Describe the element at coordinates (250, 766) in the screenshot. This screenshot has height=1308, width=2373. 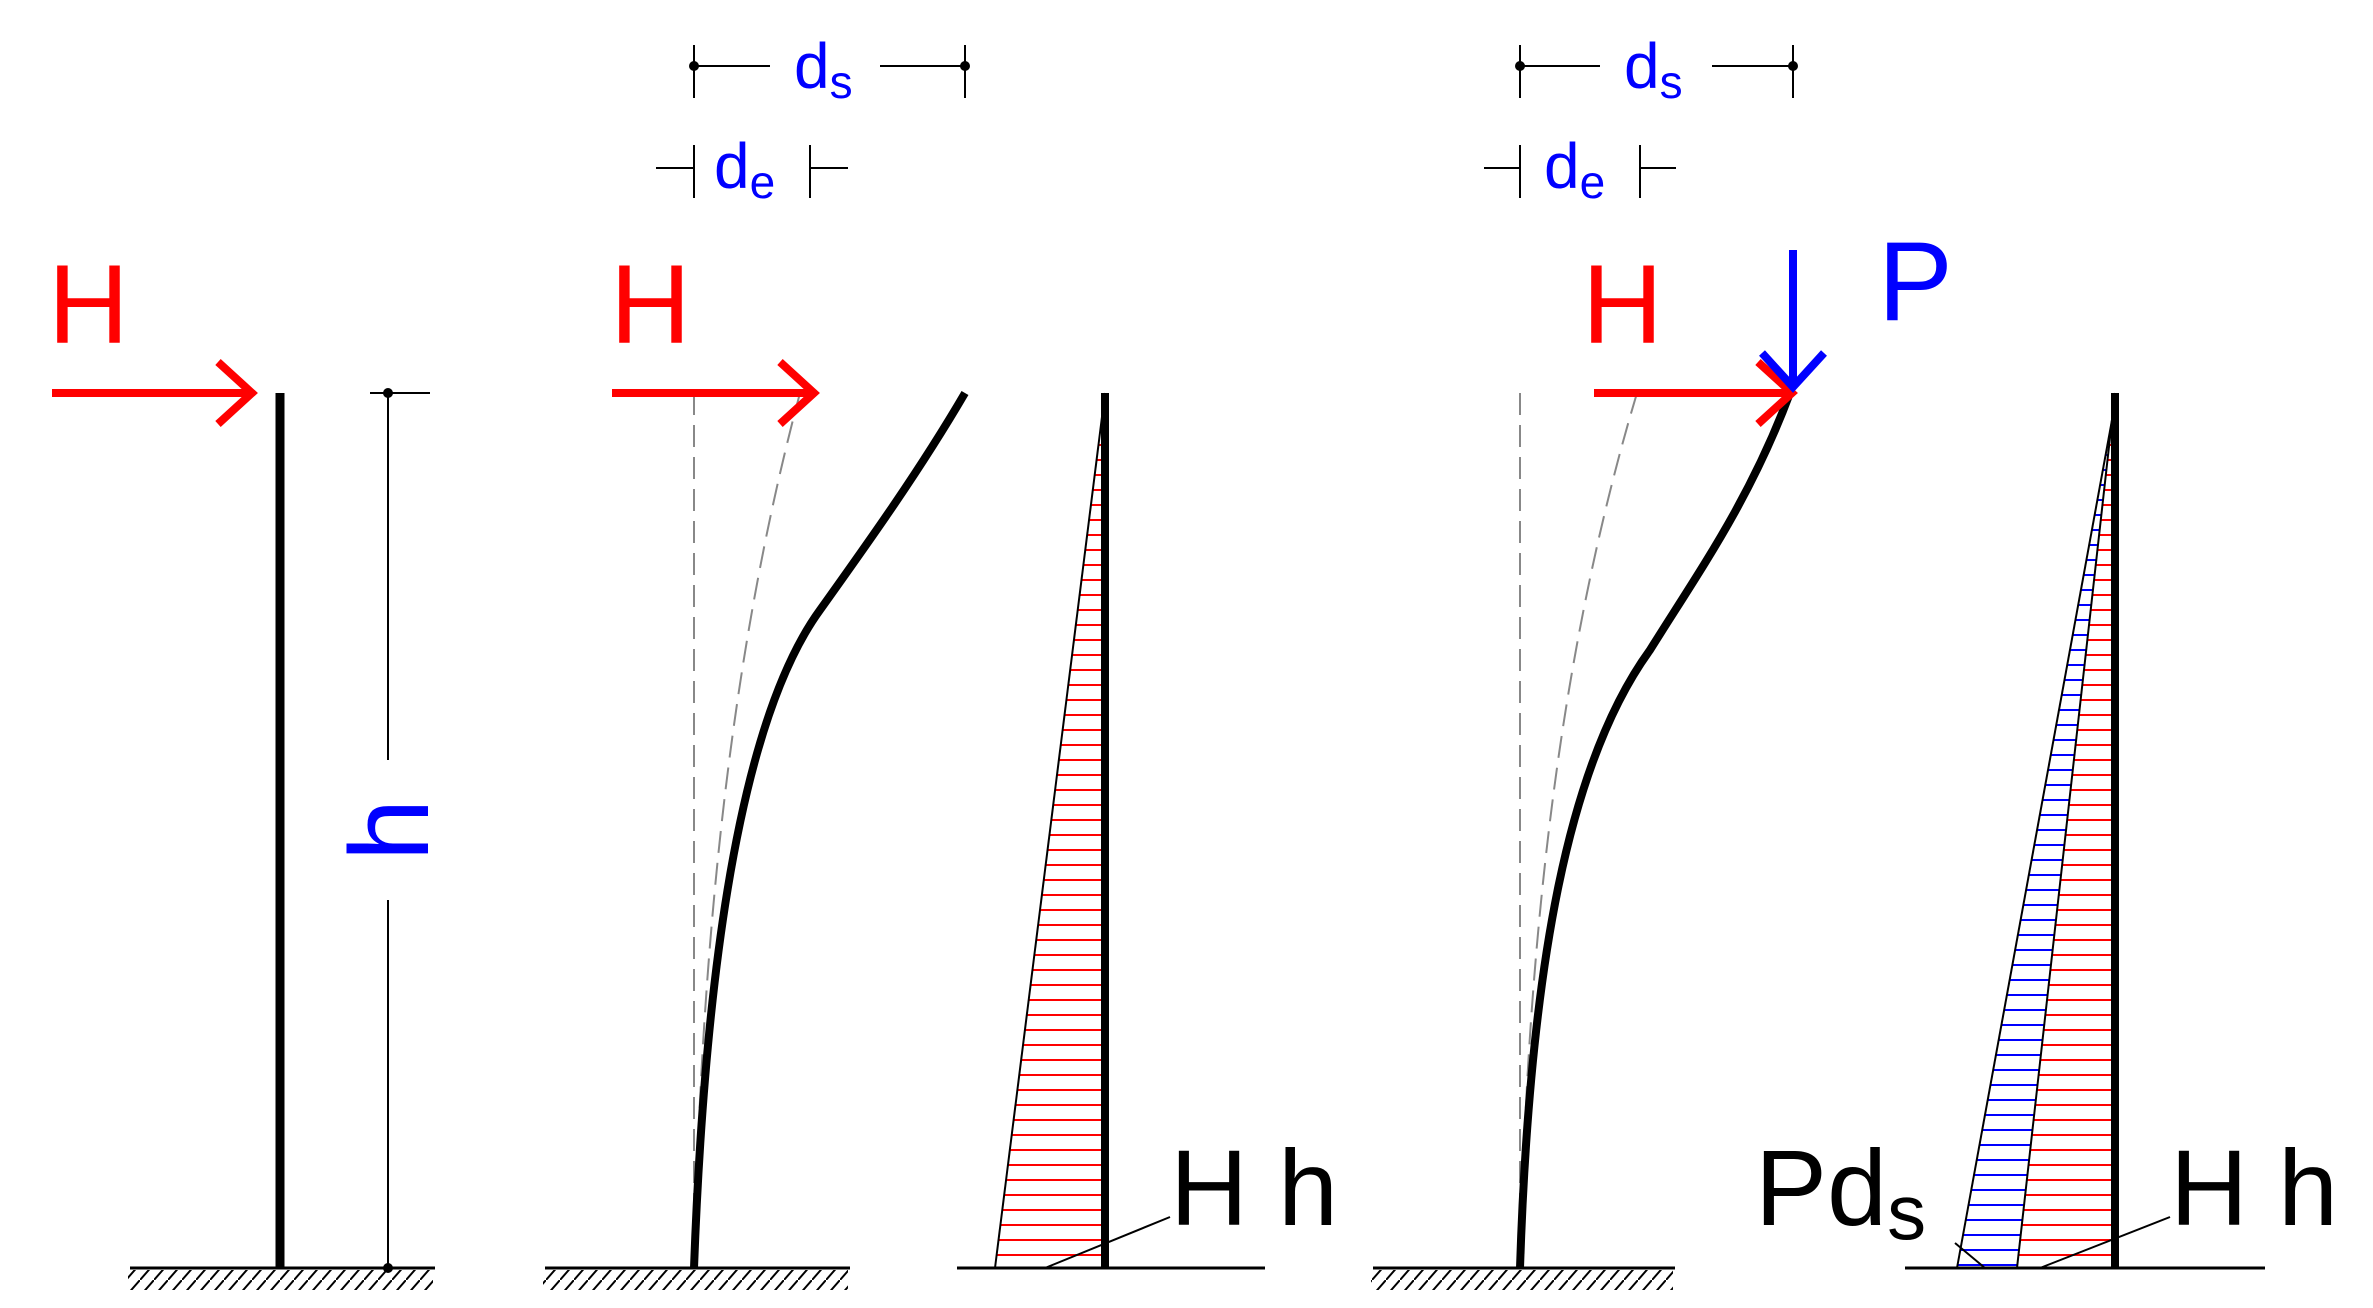
I see `panel-undeformed-column: H h` at that location.